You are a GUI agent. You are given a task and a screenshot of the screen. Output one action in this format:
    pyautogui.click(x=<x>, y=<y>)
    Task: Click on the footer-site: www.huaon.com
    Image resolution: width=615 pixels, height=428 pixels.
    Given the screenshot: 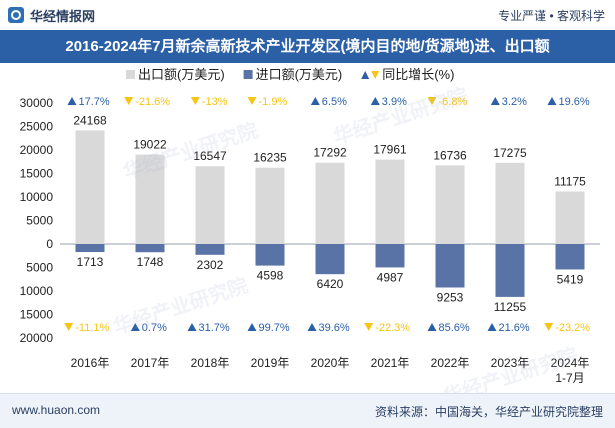 What is the action you would take?
    pyautogui.click(x=56, y=410)
    